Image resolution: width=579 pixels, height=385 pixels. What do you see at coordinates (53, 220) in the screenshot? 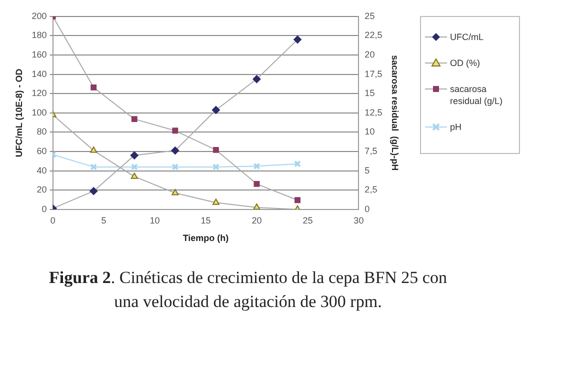
I see `x-tick-label: 0` at bounding box center [53, 220].